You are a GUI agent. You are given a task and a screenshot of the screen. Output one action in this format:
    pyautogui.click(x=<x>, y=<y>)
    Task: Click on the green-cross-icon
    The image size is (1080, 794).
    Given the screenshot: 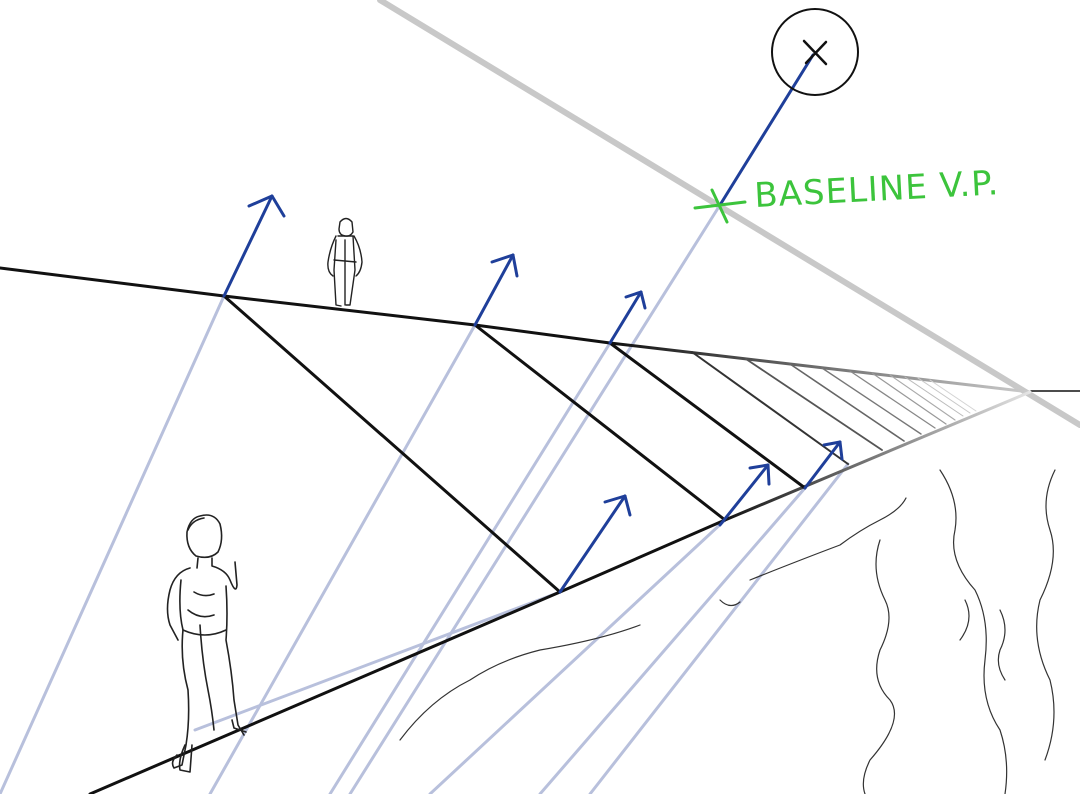 What is the action you would take?
    pyautogui.click(x=720, y=206)
    